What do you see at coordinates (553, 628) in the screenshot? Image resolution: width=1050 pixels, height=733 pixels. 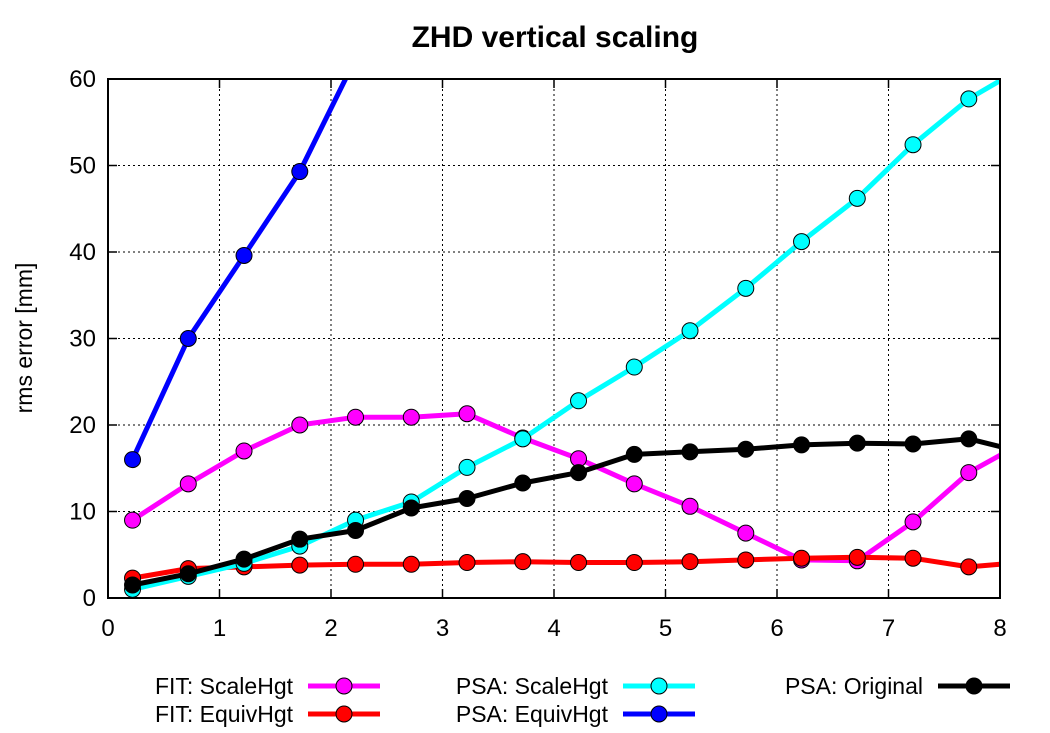 I see `x-tick-label: 4` at bounding box center [553, 628].